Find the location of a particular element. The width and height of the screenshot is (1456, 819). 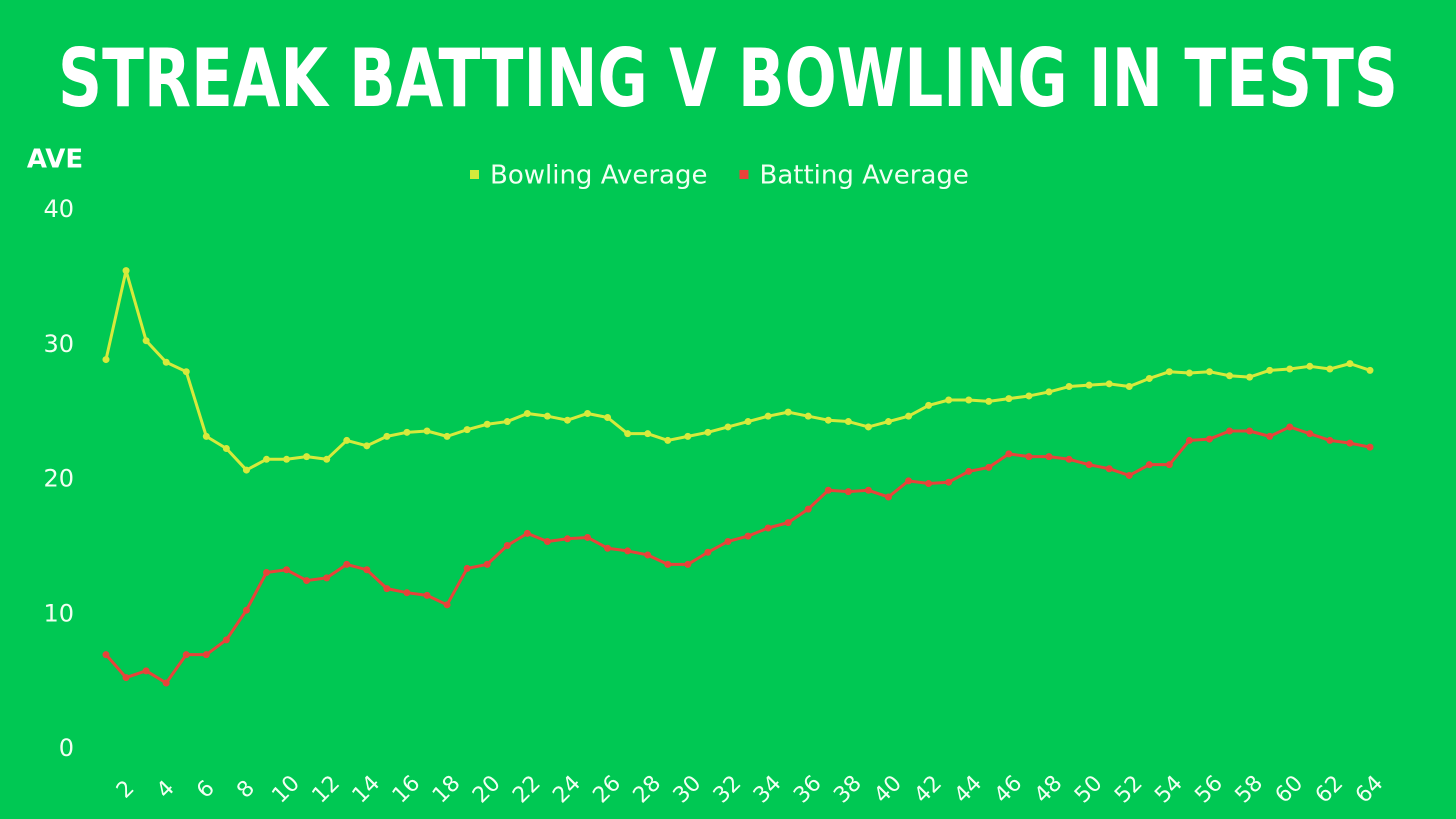

legend-marker is located at coordinates (744, 174).